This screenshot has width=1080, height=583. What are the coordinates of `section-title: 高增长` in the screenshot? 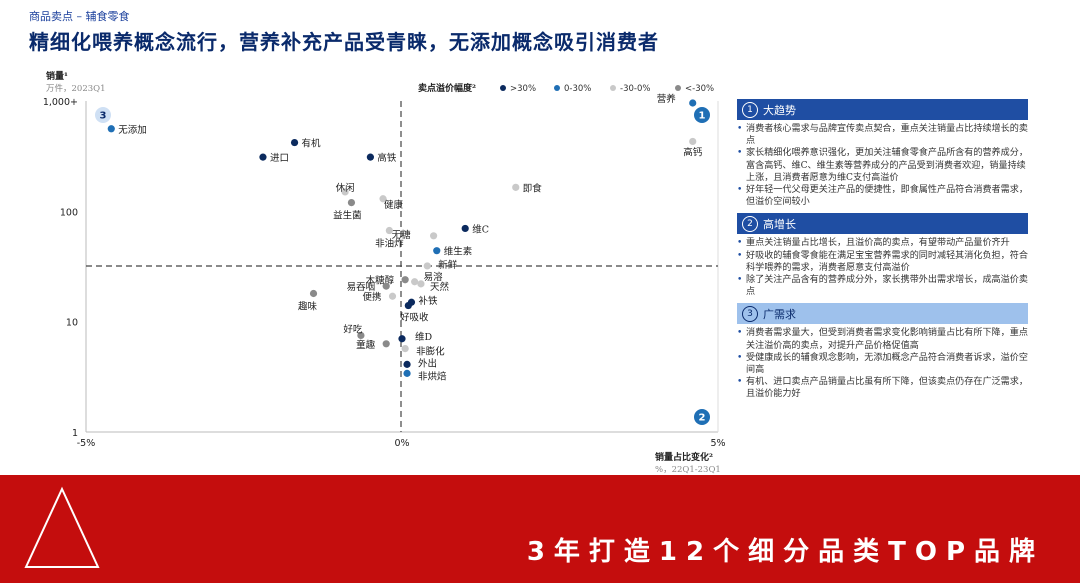 It's located at (779, 224).